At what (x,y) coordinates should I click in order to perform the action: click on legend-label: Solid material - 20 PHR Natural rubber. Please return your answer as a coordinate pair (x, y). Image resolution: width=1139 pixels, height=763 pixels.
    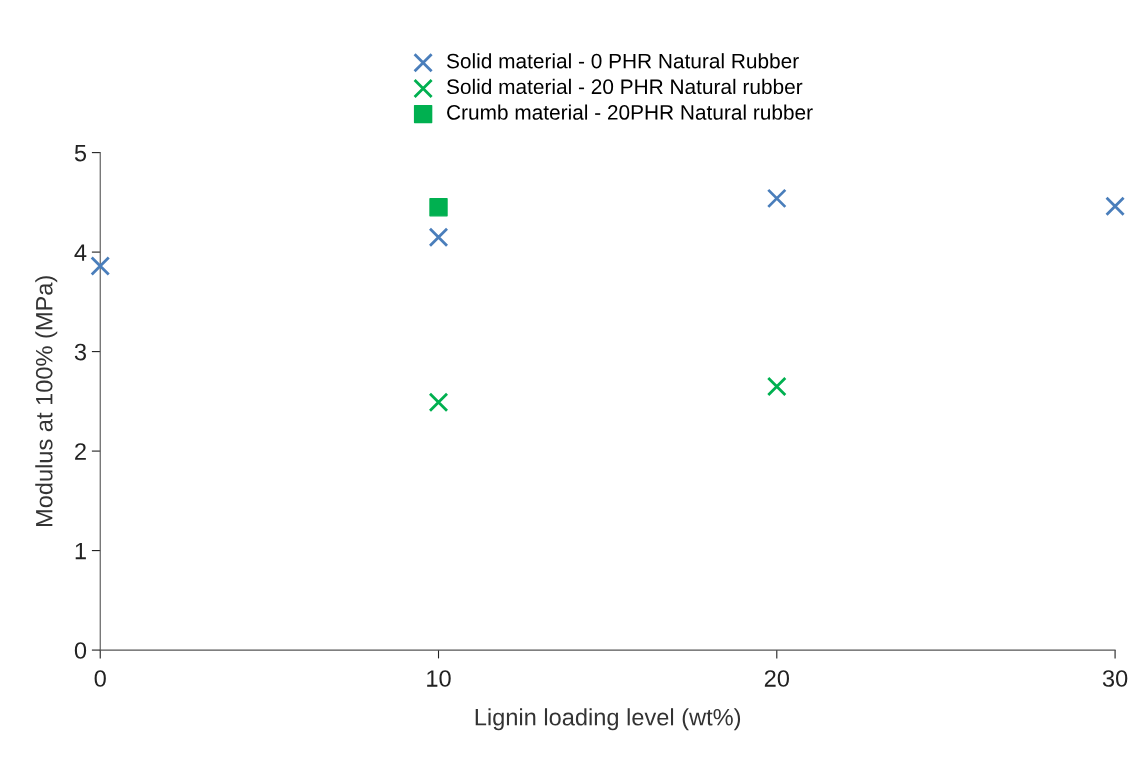
    Looking at the image, I should click on (624, 86).